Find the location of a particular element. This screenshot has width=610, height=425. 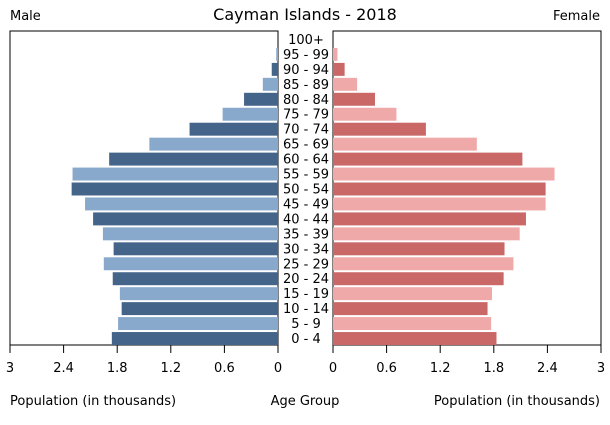

age-group-label: 90 - 94 is located at coordinates (306, 70).